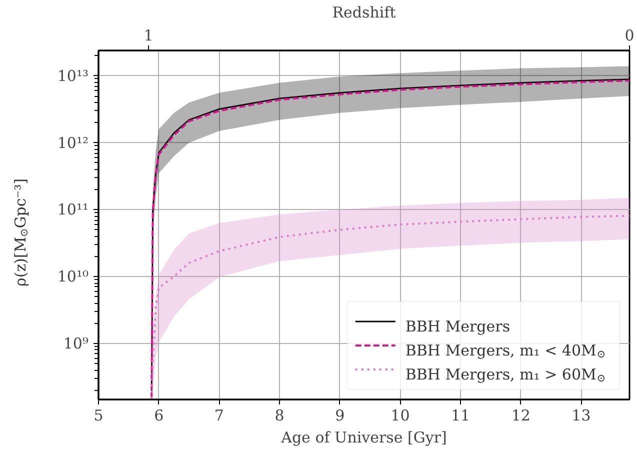 The height and width of the screenshot is (469, 637). What do you see at coordinates (400, 415) in the screenshot?
I see `x-tick-label: 10` at bounding box center [400, 415].